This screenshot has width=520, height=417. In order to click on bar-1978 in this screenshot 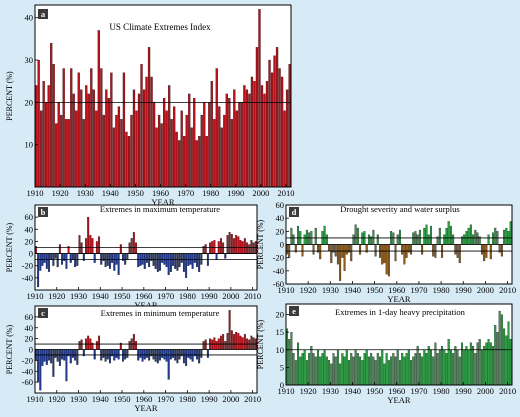, I will do `click(206, 162)`.